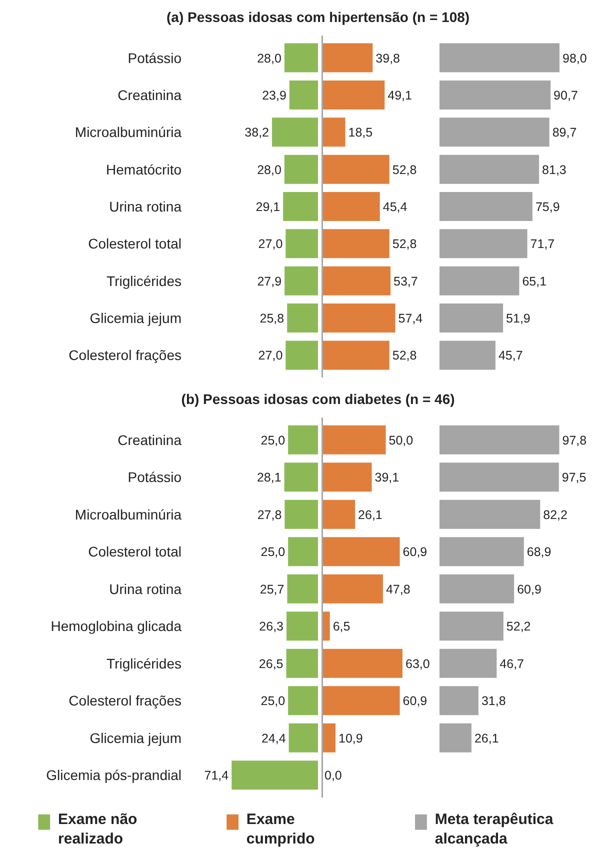 The image size is (595, 868). I want to click on chart-title: (b) Pessoas idosas com diabetes (n = 46), so click(318, 399).